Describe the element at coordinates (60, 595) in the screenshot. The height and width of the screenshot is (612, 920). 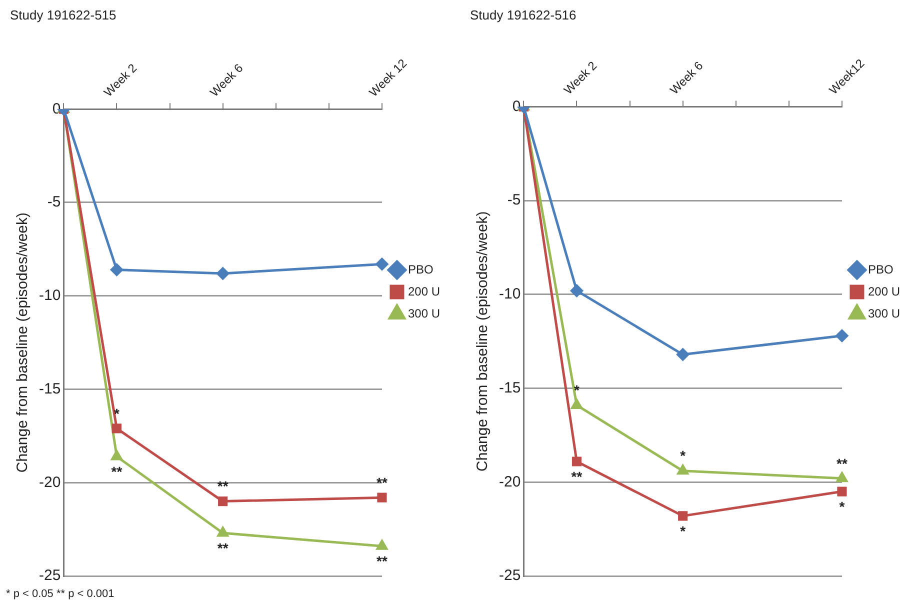
I see `text: * p < 0.05 ** p < 0.001` at that location.